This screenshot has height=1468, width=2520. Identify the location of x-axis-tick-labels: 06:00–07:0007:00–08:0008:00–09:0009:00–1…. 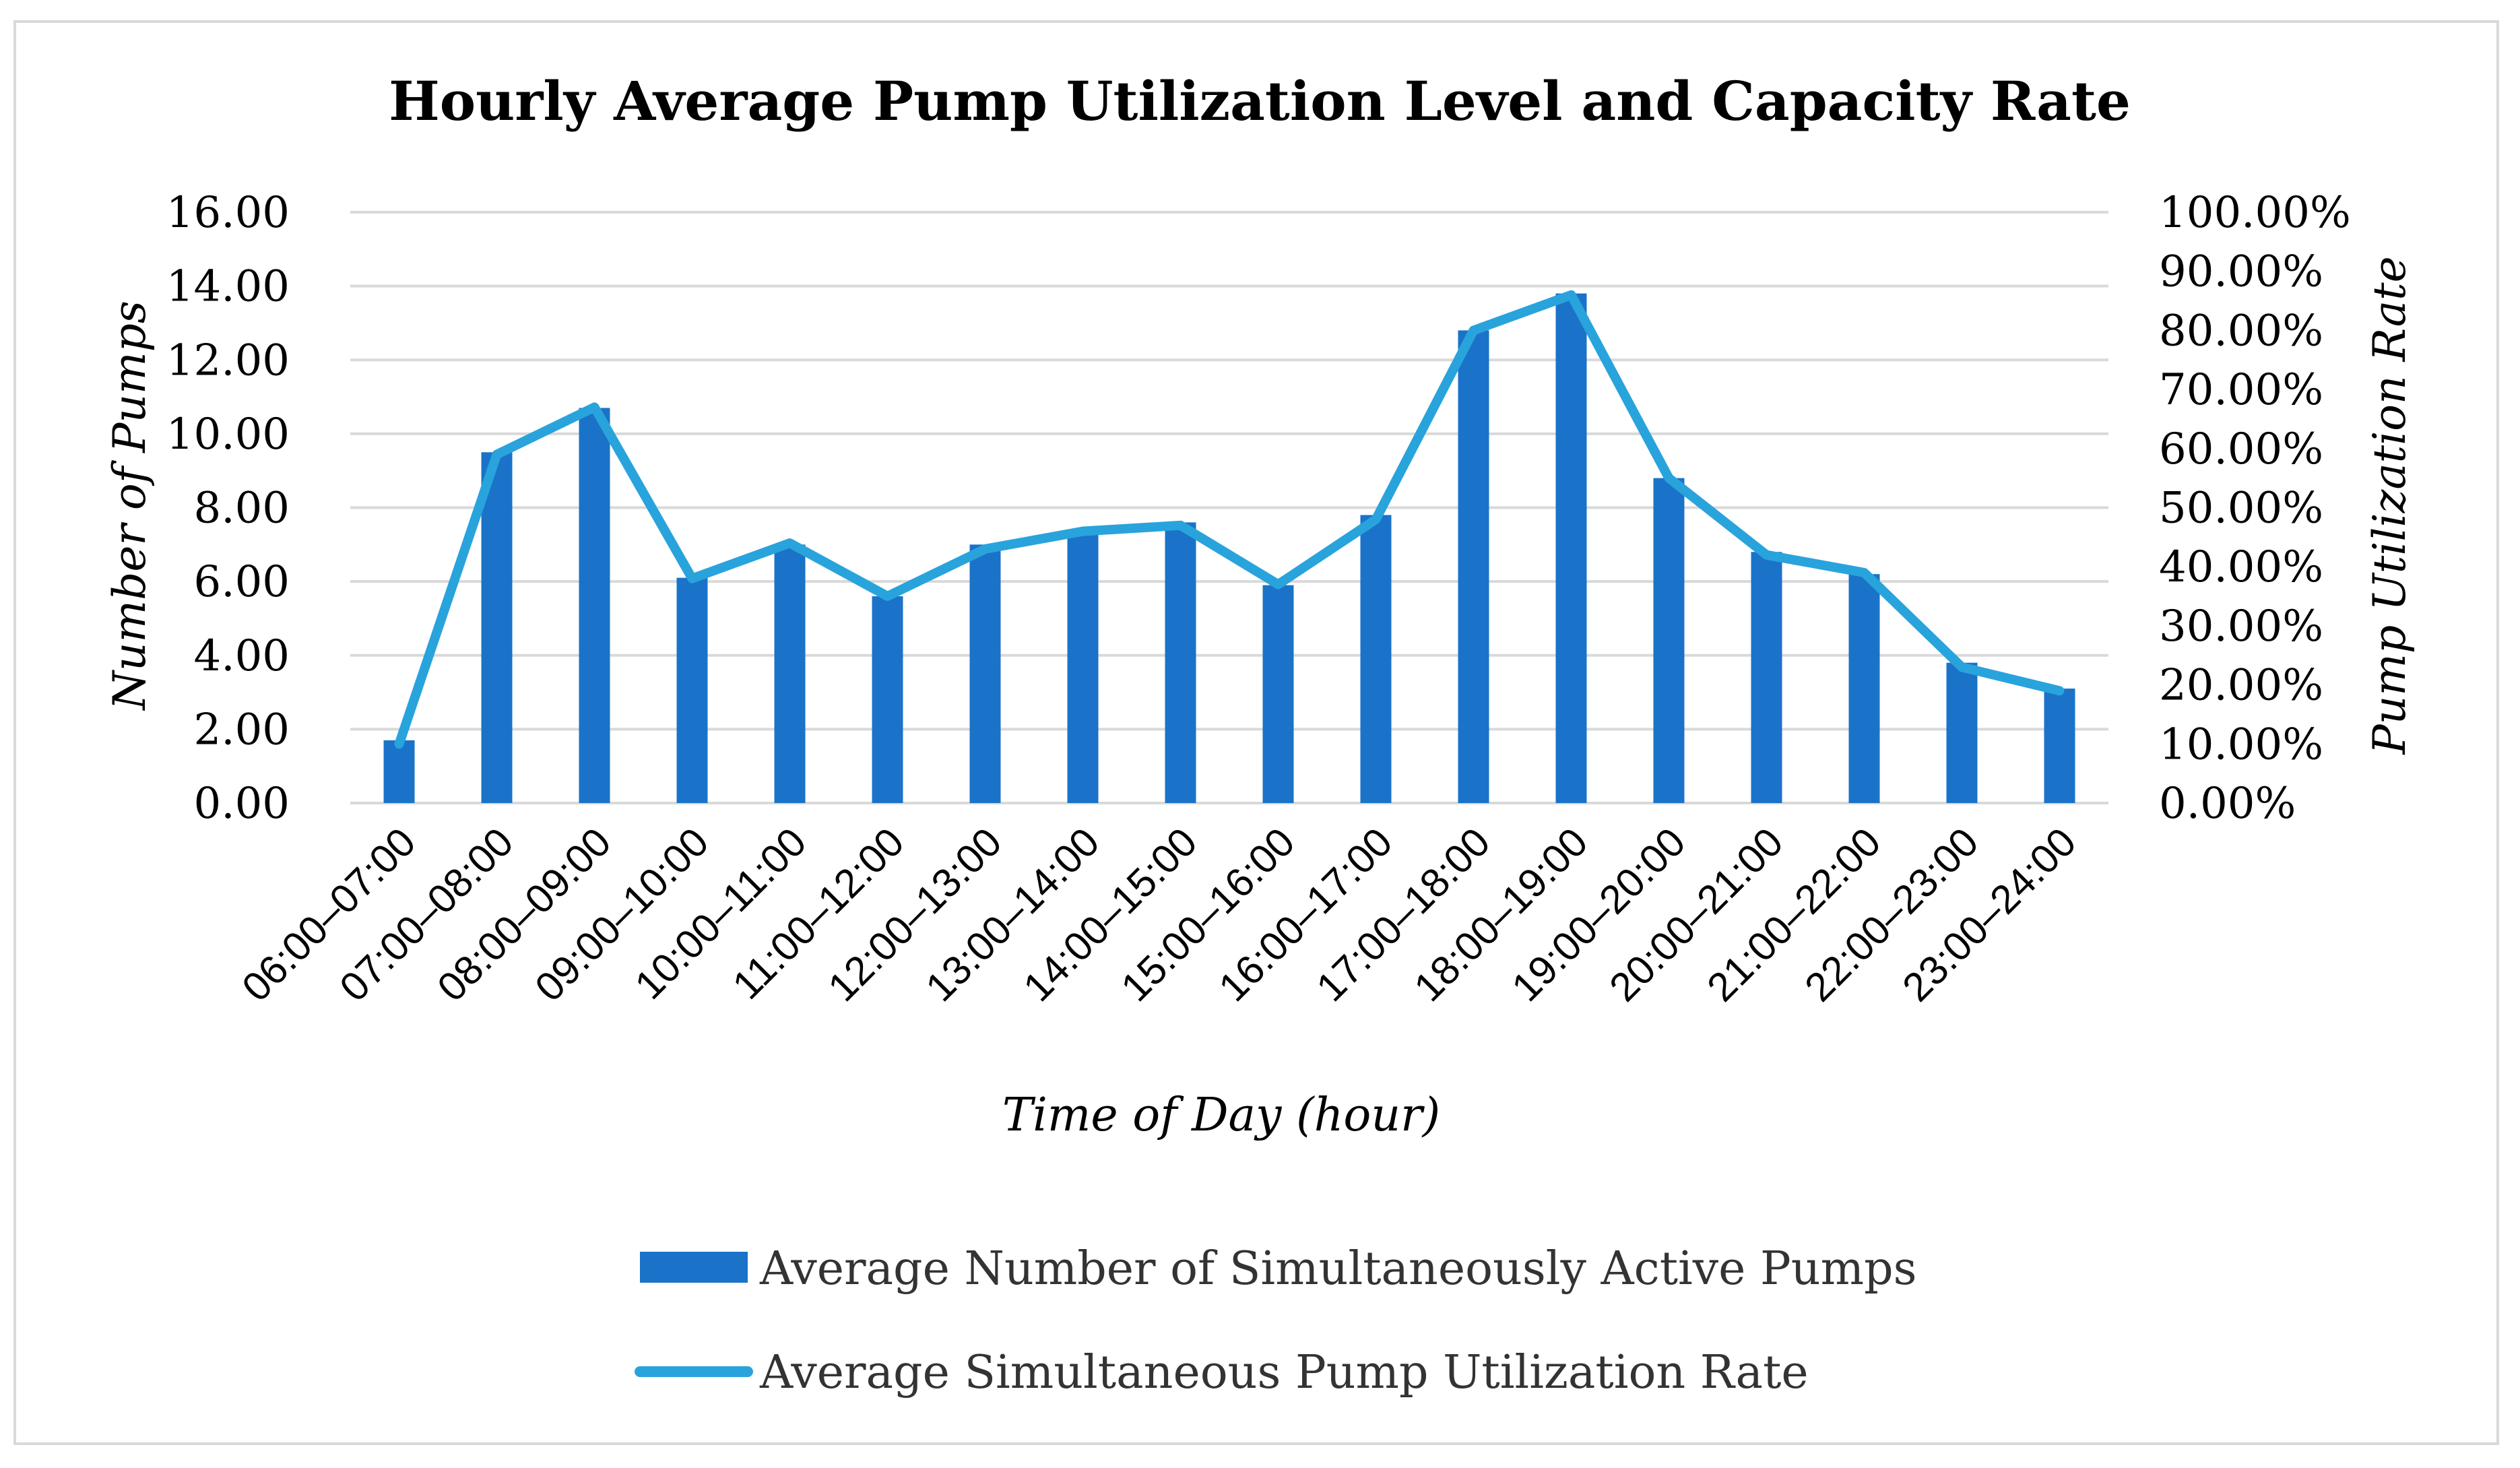
(1158, 914).